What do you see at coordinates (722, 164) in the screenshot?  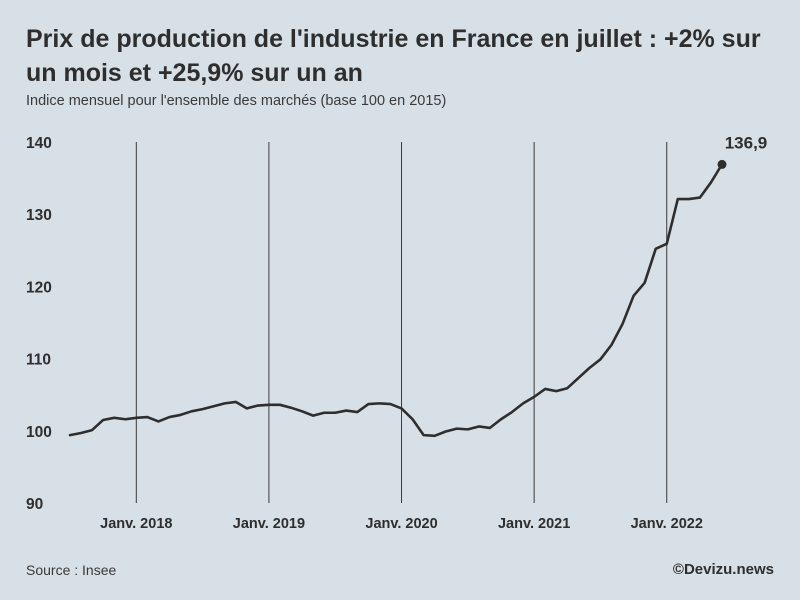 I see `last-data-point` at bounding box center [722, 164].